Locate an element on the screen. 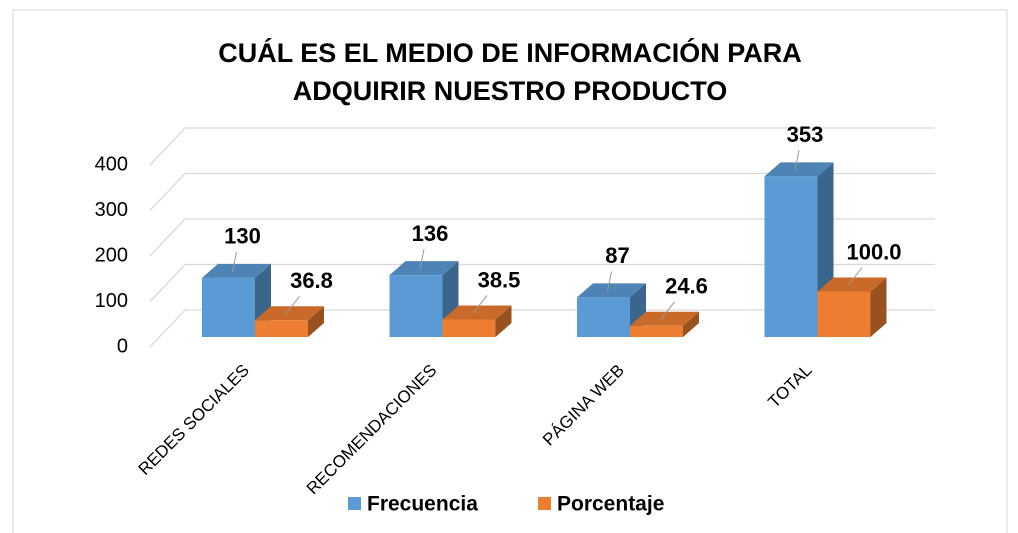 The height and width of the screenshot is (533, 1018). value-label: 130 is located at coordinates (242, 236).